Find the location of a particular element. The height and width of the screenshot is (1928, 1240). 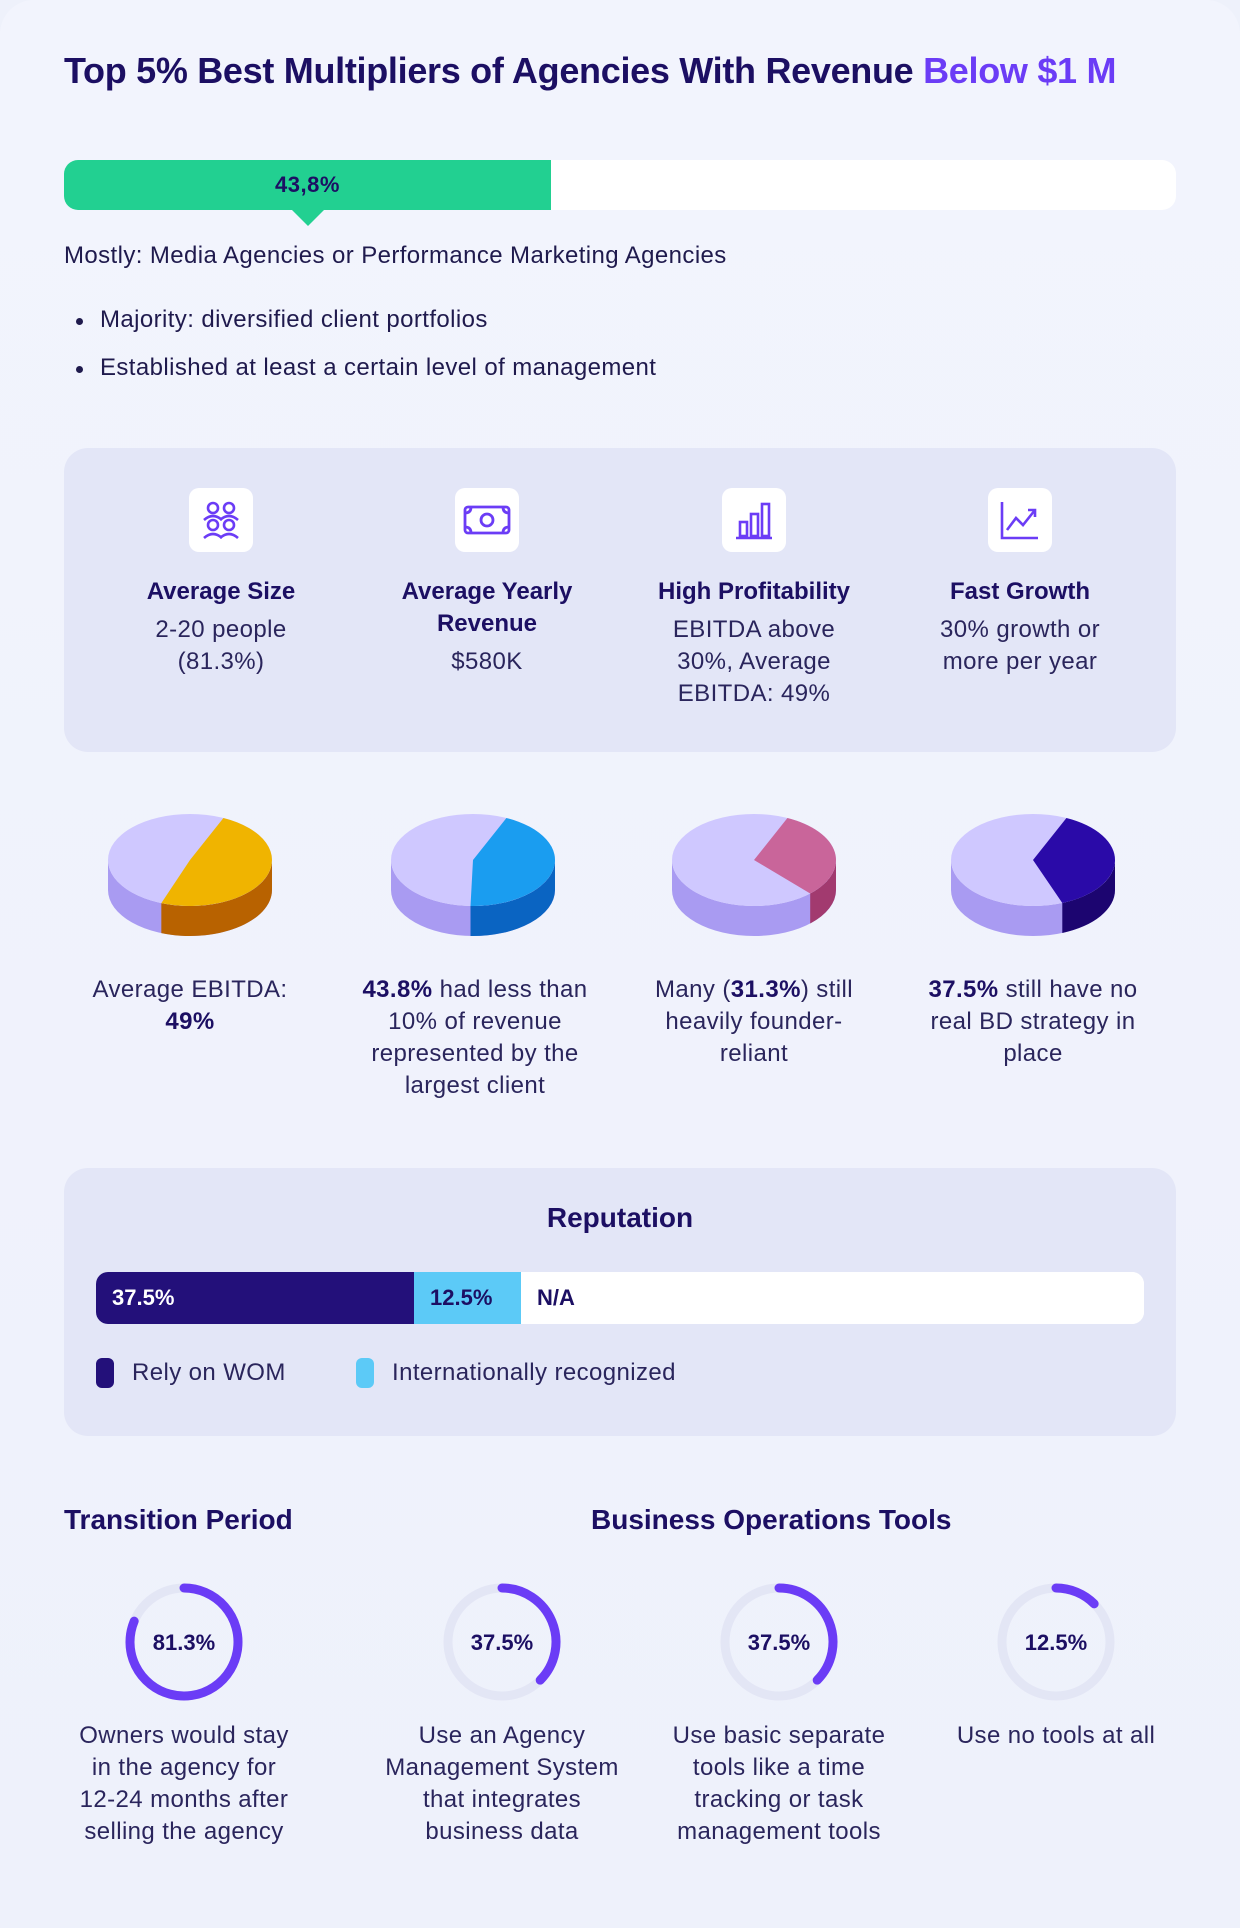

caption-value: 43.8% is located at coordinates (397, 989).